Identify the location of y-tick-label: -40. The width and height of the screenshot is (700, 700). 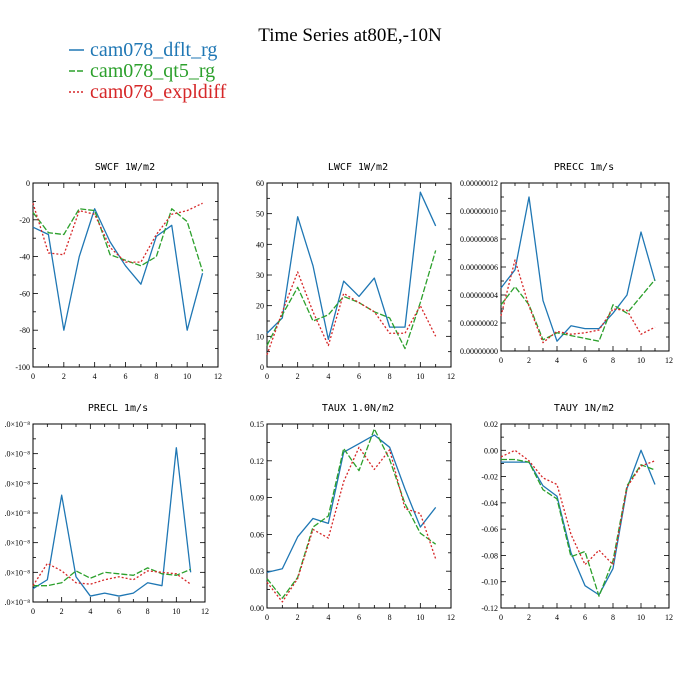
(24, 257).